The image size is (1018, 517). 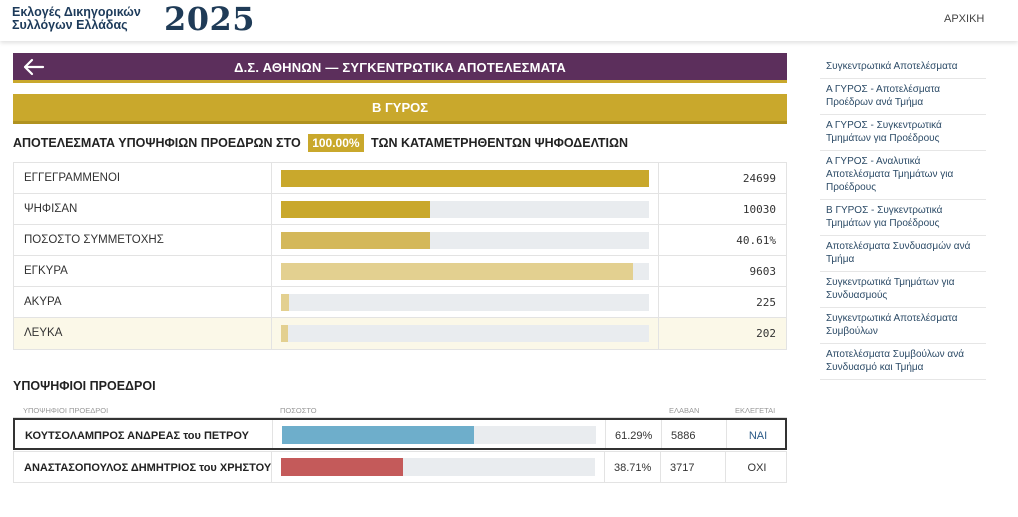 I want to click on stat-value: 225, so click(x=766, y=302).